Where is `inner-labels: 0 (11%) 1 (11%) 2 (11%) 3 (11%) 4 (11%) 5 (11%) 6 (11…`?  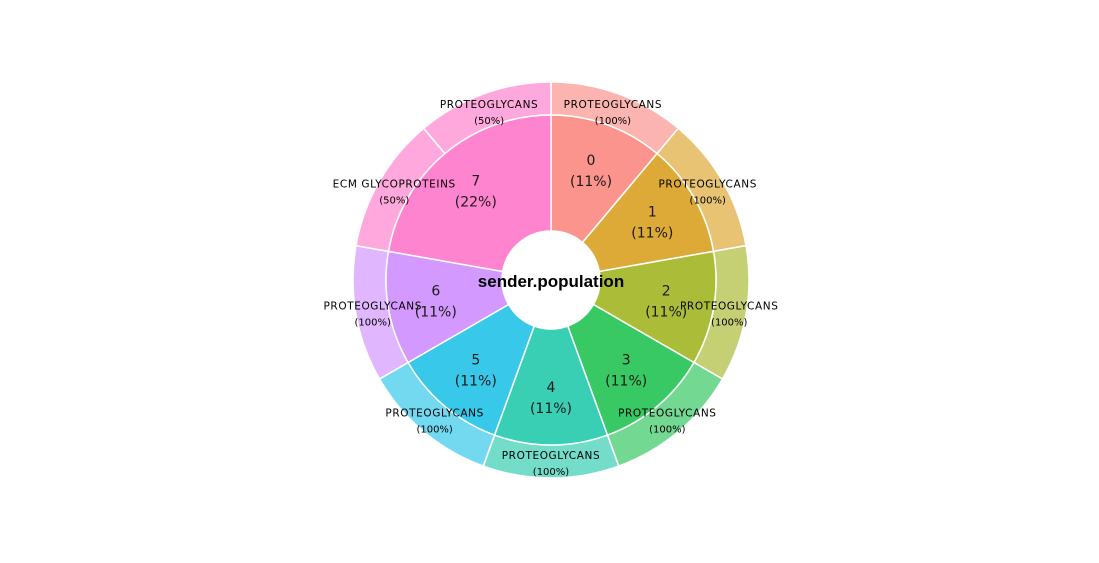
inner-labels: 0 (11%) 1 (11%) 2 (11%) 3 (11%) 4 (11%) 5 (11%) 6 (11… is located at coordinates (551, 285).